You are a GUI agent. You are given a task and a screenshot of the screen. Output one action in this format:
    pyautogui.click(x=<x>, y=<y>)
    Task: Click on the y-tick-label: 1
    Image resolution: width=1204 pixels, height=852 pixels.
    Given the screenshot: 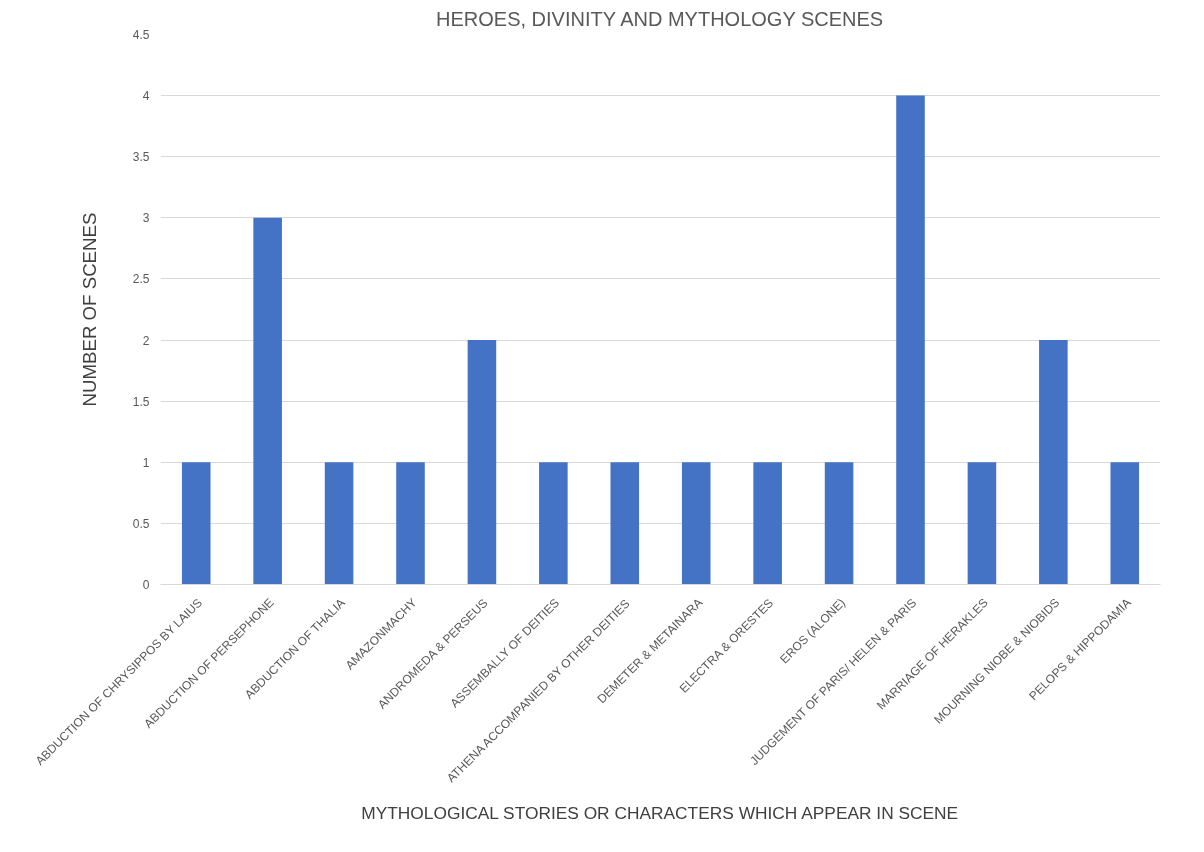 What is the action you would take?
    pyautogui.click(x=146, y=462)
    